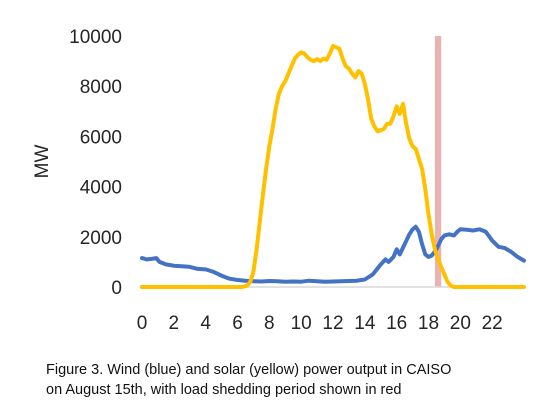 This screenshot has height=416, width=547. What do you see at coordinates (95, 37) in the screenshot?
I see `y-tick-label: 10000` at bounding box center [95, 37].